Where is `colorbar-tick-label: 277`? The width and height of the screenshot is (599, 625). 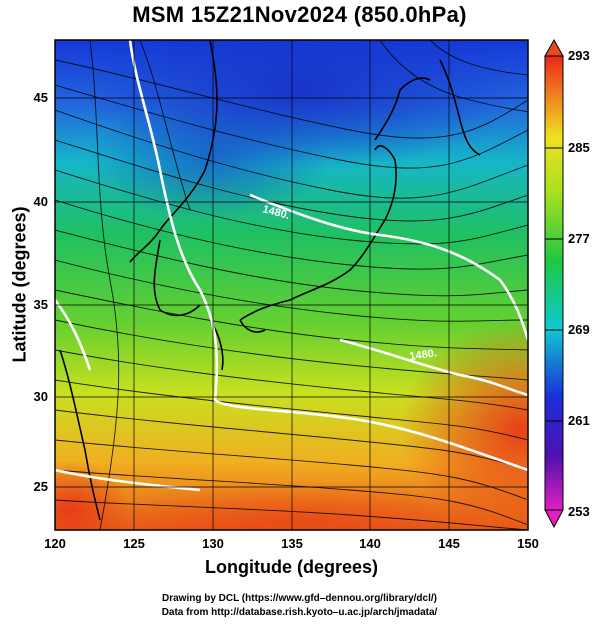 colorbar-tick-label: 277 is located at coordinates (579, 238).